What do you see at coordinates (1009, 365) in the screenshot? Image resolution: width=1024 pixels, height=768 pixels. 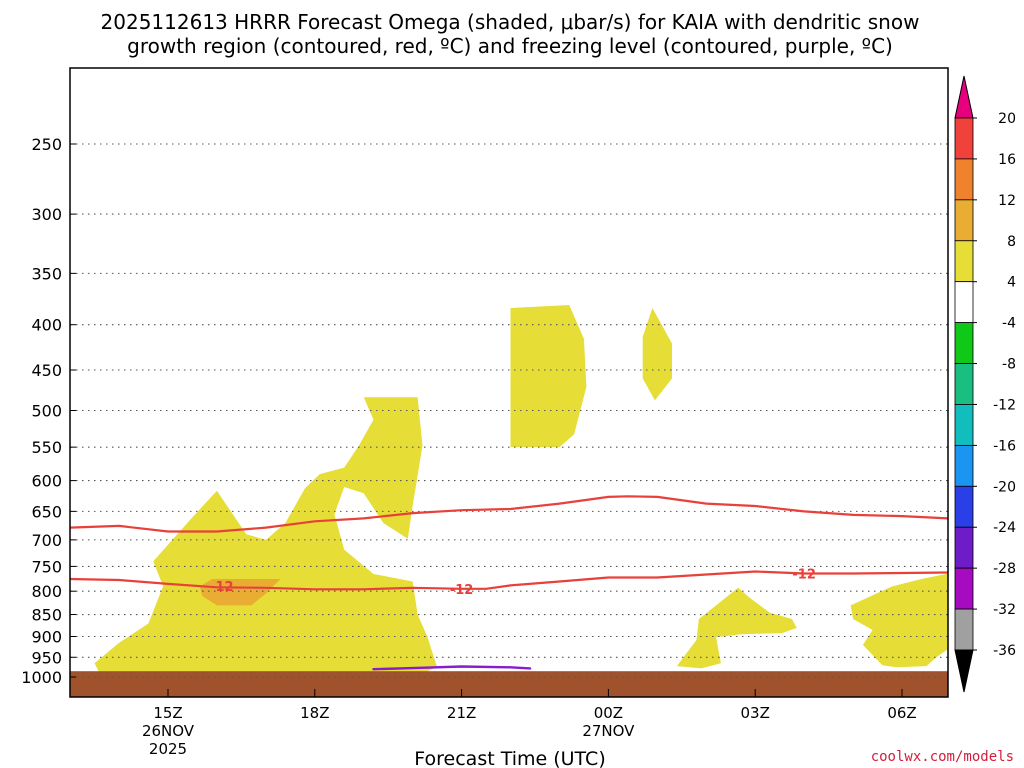 I see `colorbar-label: -8` at bounding box center [1009, 365].